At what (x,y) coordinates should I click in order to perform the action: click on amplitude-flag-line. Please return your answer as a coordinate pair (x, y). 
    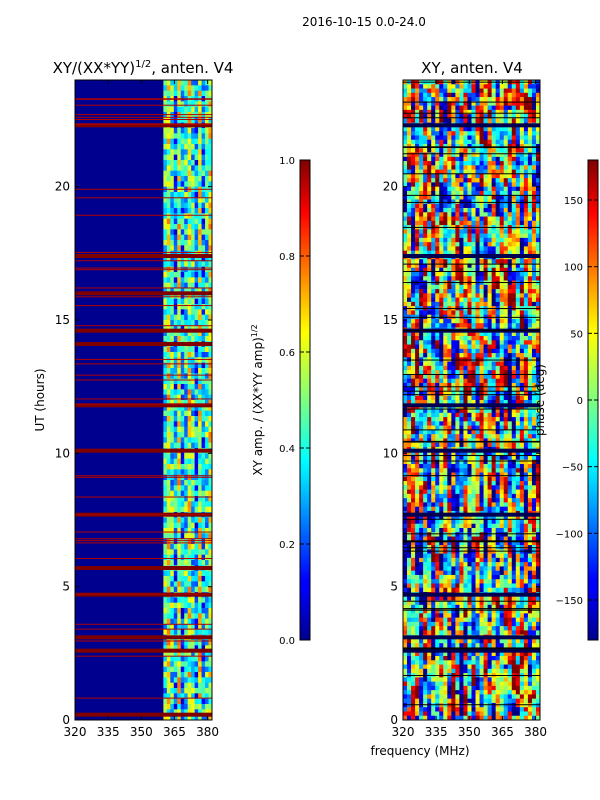
    Looking at the image, I should click on (143, 375).